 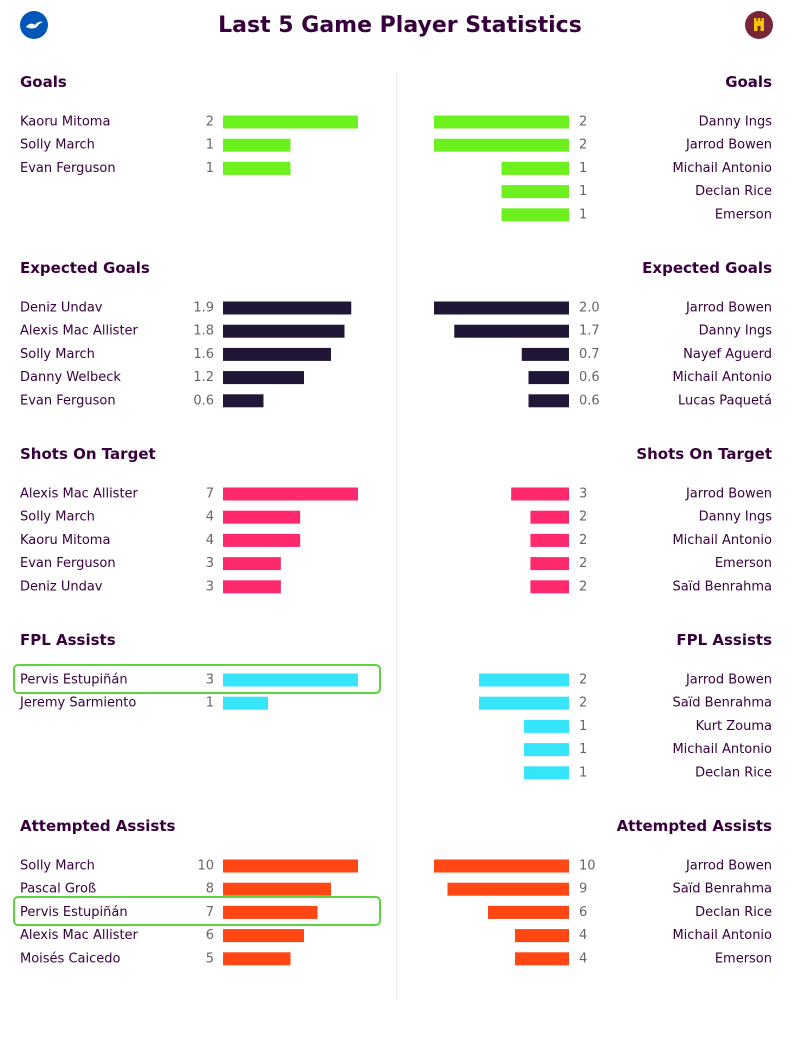 What do you see at coordinates (587, 866) in the screenshot?
I see `value-label-right: 10` at bounding box center [587, 866].